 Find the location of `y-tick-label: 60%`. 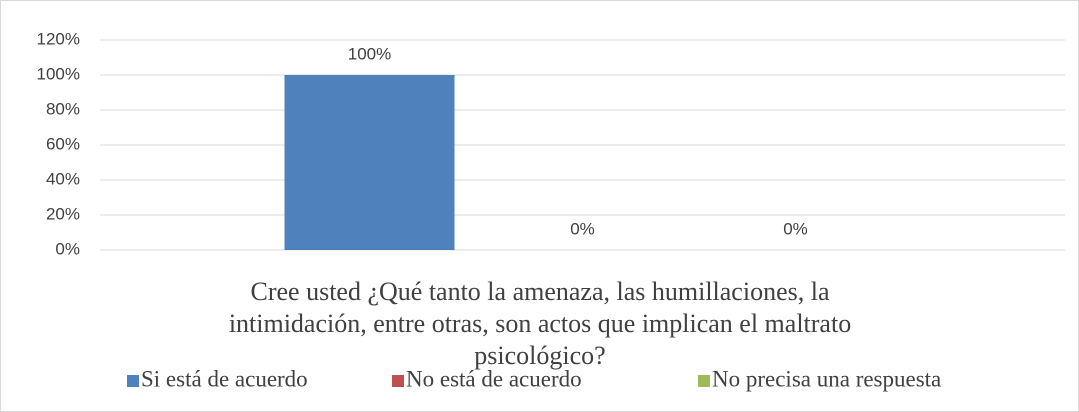

y-tick-label: 60% is located at coordinates (63, 143).